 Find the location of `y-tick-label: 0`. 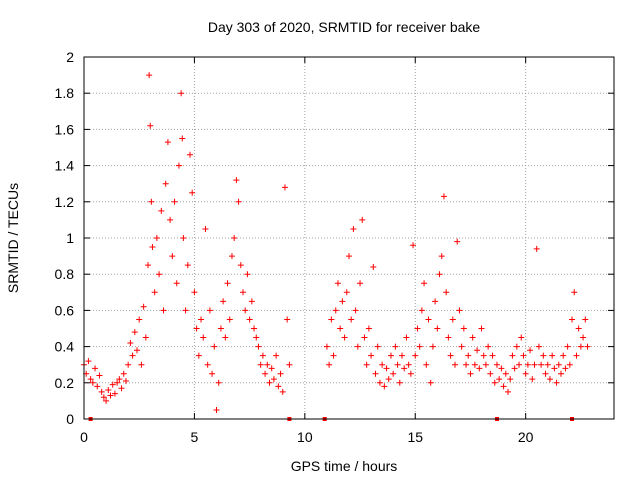

y-tick-label: 0 is located at coordinates (70, 419).